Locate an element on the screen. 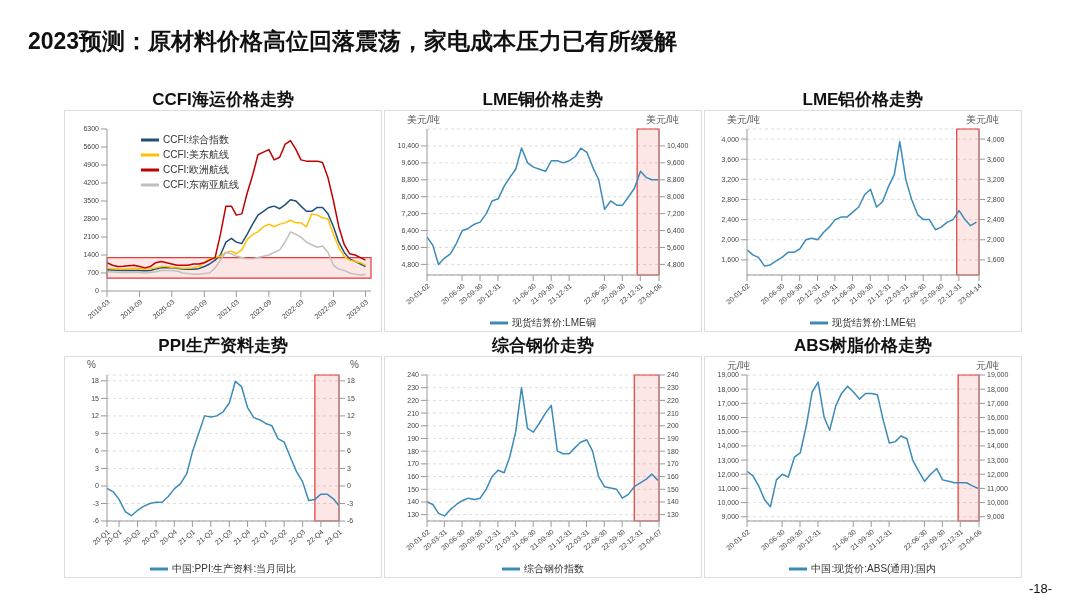 This screenshot has width=1080, height=608. y2-axis-title: % is located at coordinates (354, 364).